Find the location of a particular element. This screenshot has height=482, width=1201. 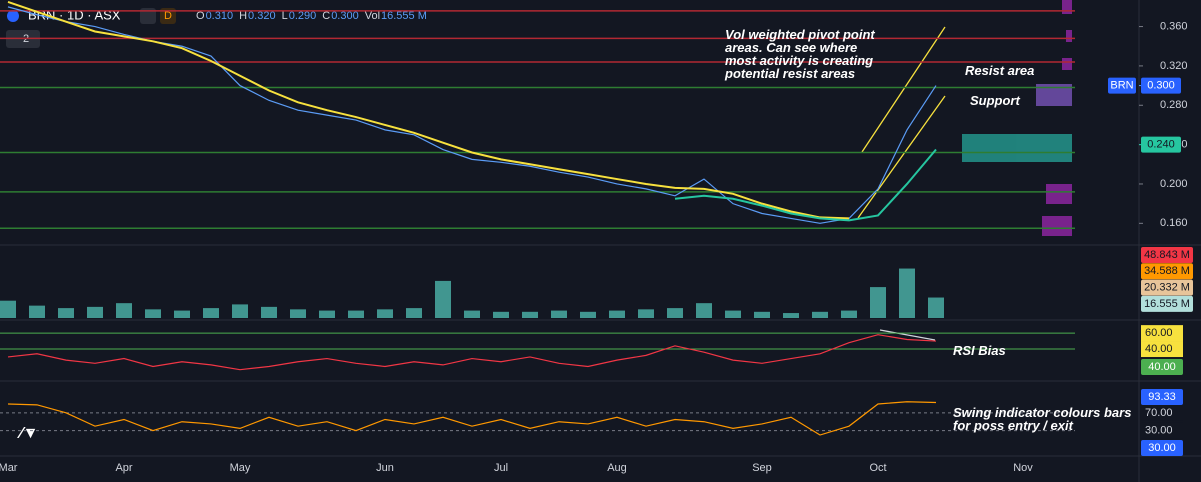

volume-tag: 34.588 M is located at coordinates (1167, 271).